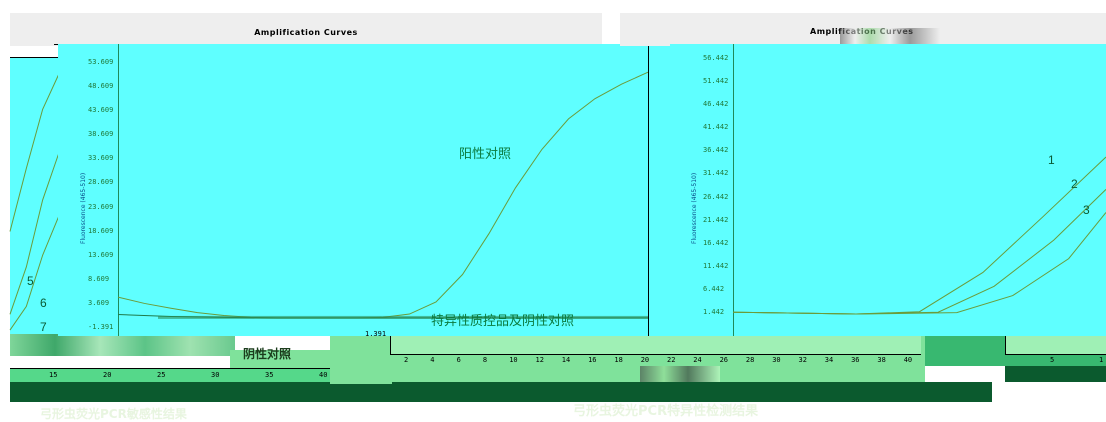 The width and height of the screenshot is (1106, 422). I want to click on middle-xaxis-inner, so click(655, 345).